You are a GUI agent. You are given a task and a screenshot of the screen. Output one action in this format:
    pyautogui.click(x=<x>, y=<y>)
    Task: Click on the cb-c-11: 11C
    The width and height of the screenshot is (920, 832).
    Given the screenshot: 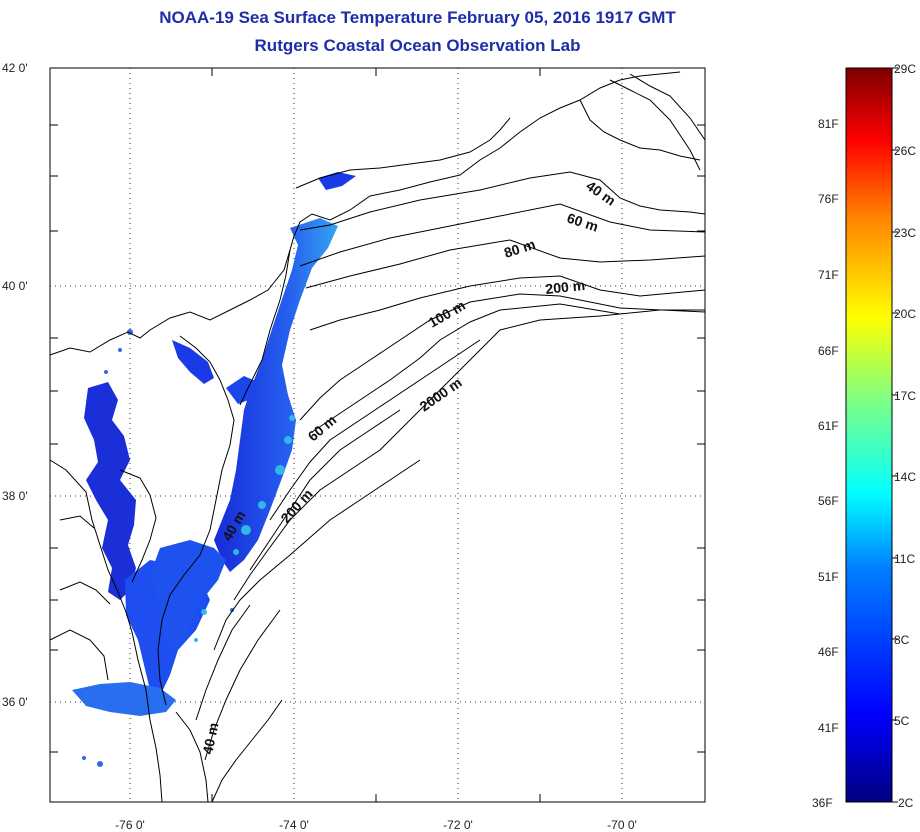 What is the action you would take?
    pyautogui.click(x=905, y=559)
    